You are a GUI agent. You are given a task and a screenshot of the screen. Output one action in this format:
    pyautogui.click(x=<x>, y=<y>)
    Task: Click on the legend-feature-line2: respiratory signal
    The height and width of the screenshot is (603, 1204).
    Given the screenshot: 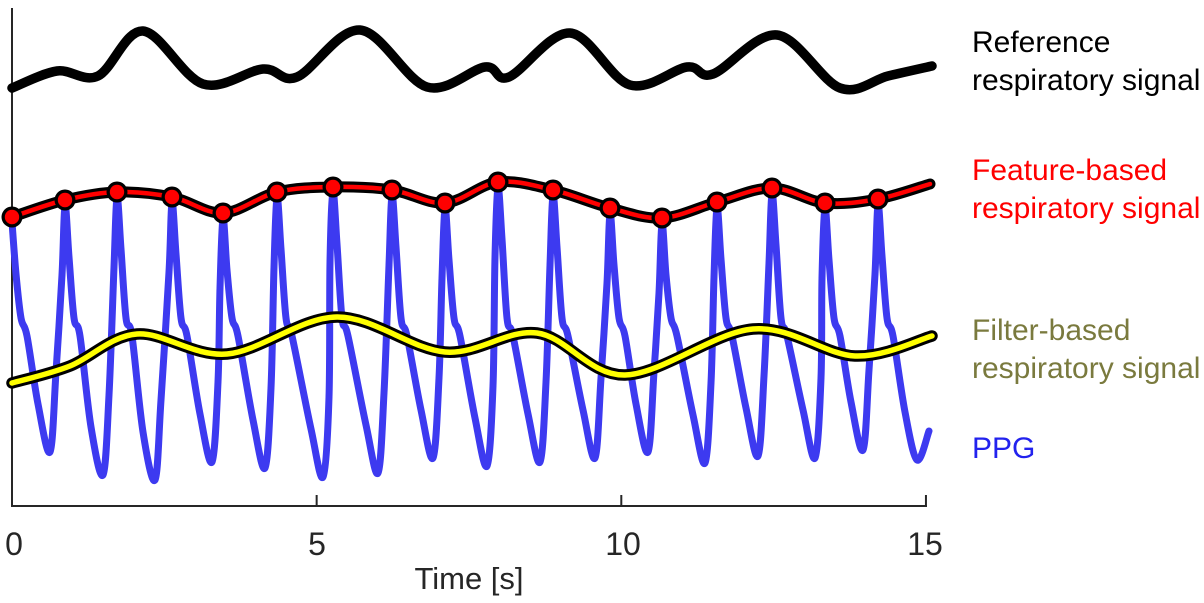 What is the action you would take?
    pyautogui.click(x=1086, y=208)
    